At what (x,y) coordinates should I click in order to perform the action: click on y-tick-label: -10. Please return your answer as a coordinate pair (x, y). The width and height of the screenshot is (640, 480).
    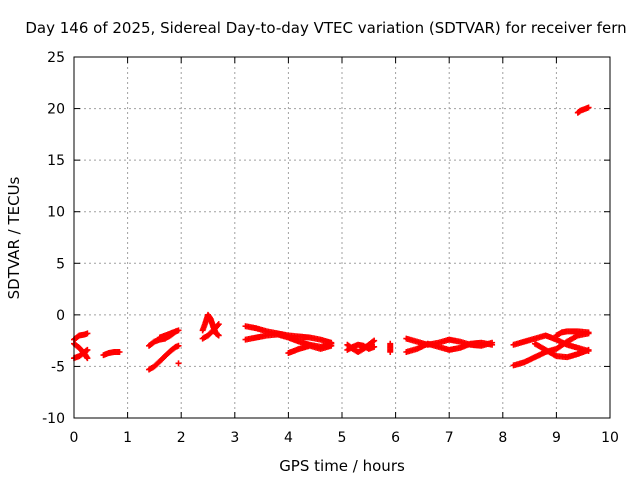
    Looking at the image, I should click on (53, 419).